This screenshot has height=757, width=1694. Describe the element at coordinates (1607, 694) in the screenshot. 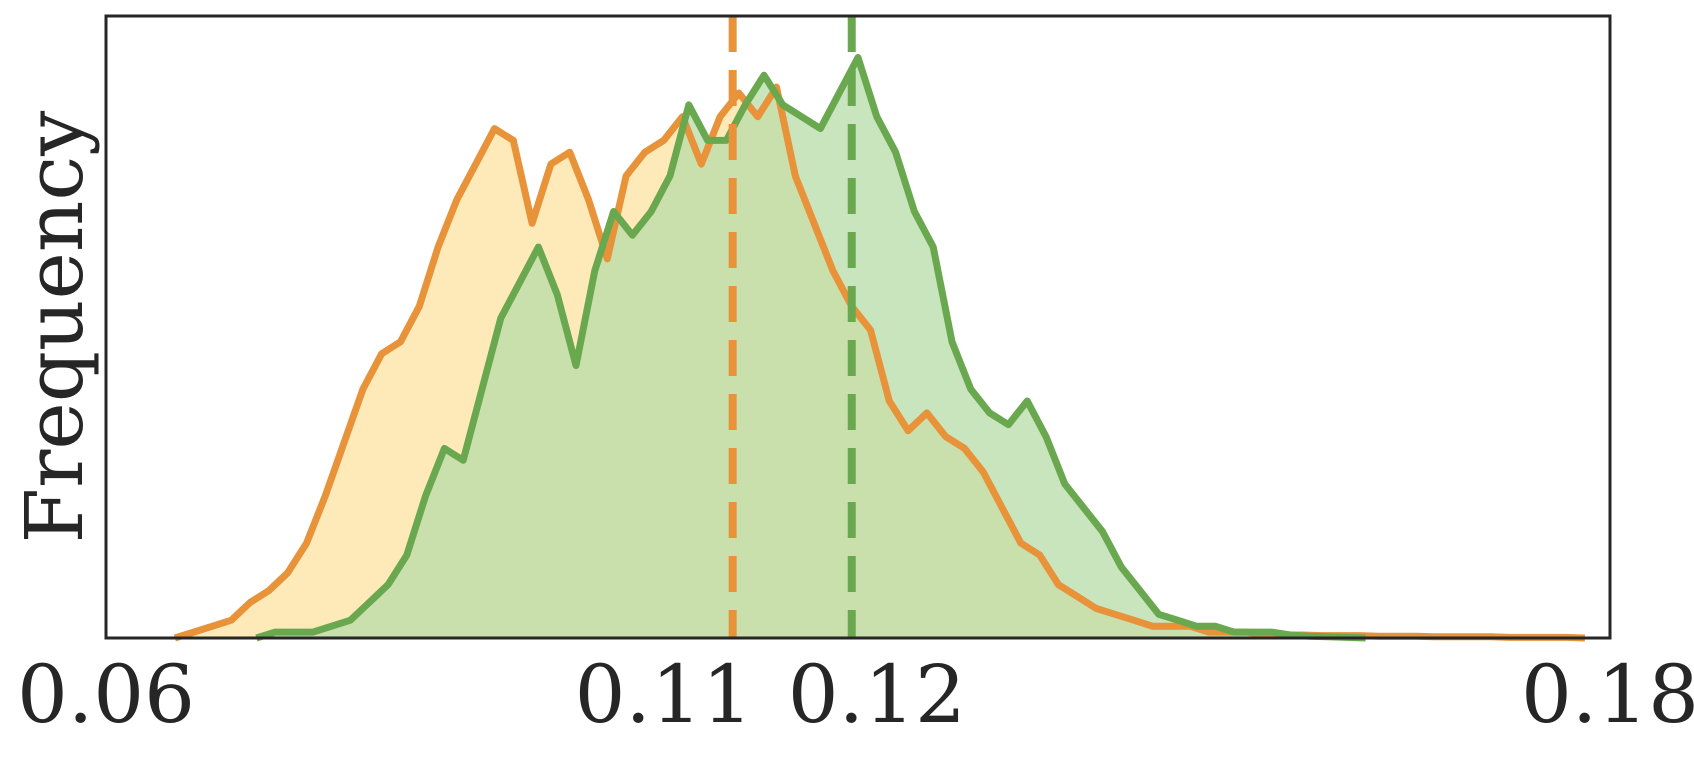

I see `x-tick-label: 0.18` at that location.